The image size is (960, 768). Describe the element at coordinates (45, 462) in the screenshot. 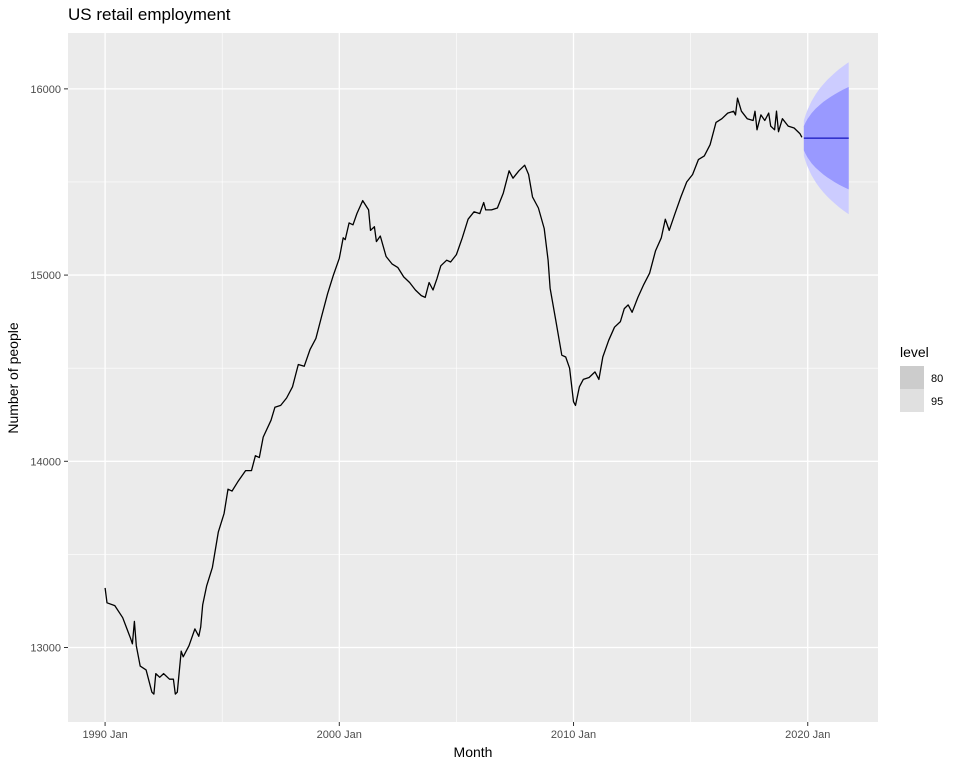

I see `y-tick-label: 14000` at that location.